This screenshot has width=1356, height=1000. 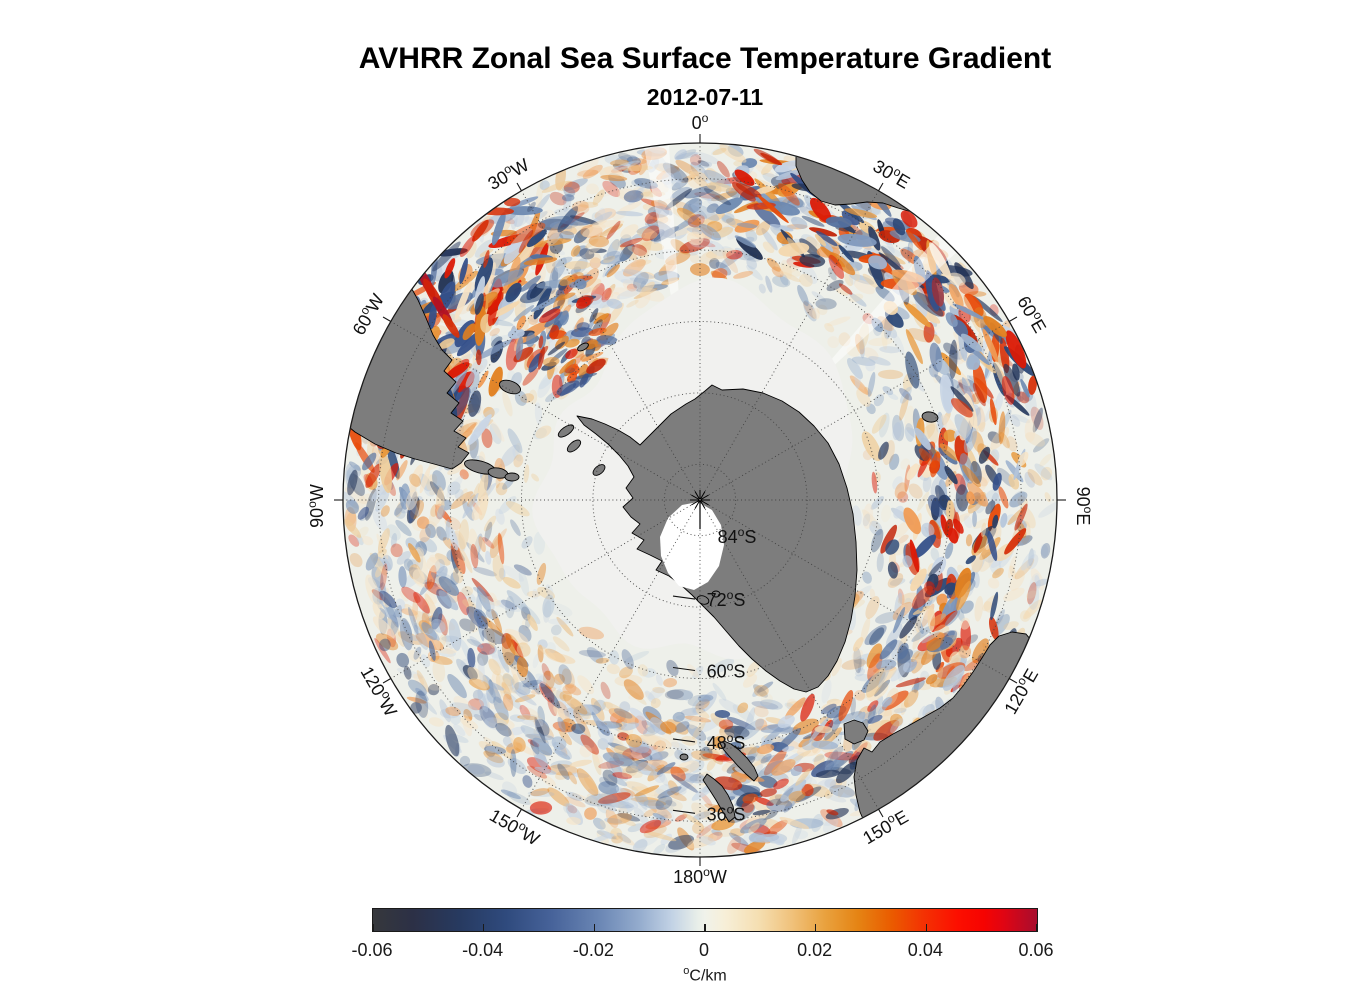 I want to click on meridian-label-90E: 90oE, so click(x=1084, y=506).